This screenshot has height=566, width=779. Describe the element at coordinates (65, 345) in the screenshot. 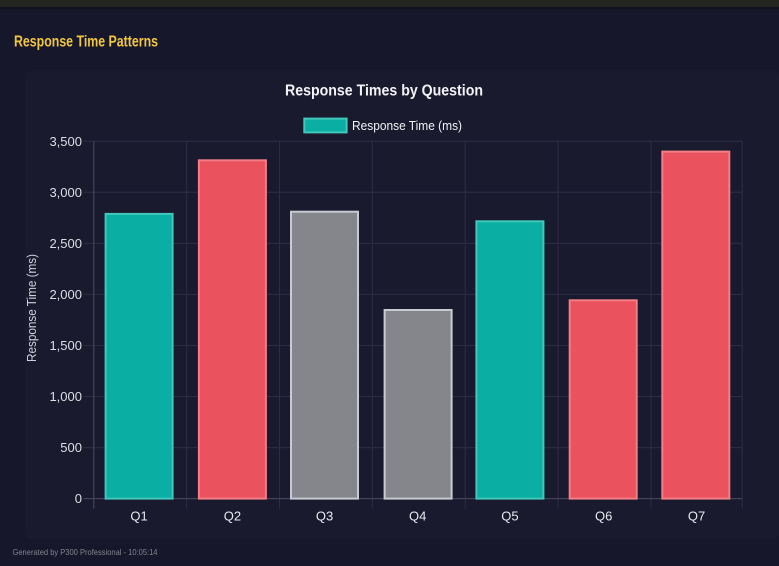

I see `svg-text: 1,500` at that location.